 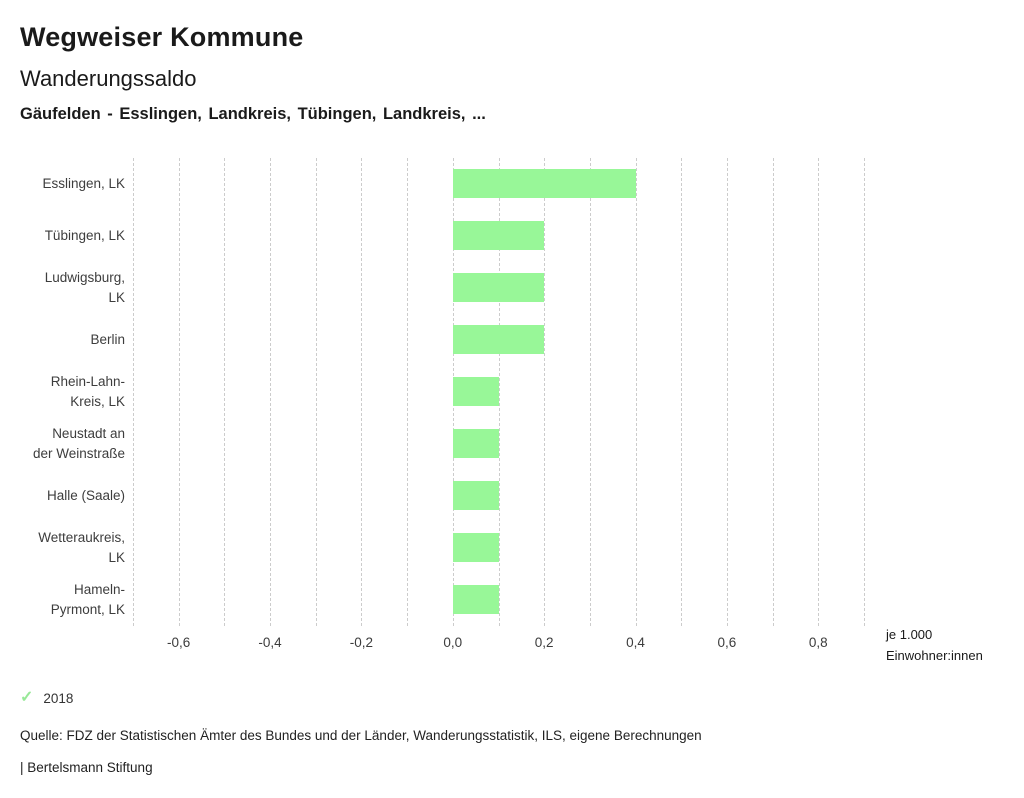 I want to click on category-label: Rhein-Lahn- Kreis, LK, so click(x=87, y=391).